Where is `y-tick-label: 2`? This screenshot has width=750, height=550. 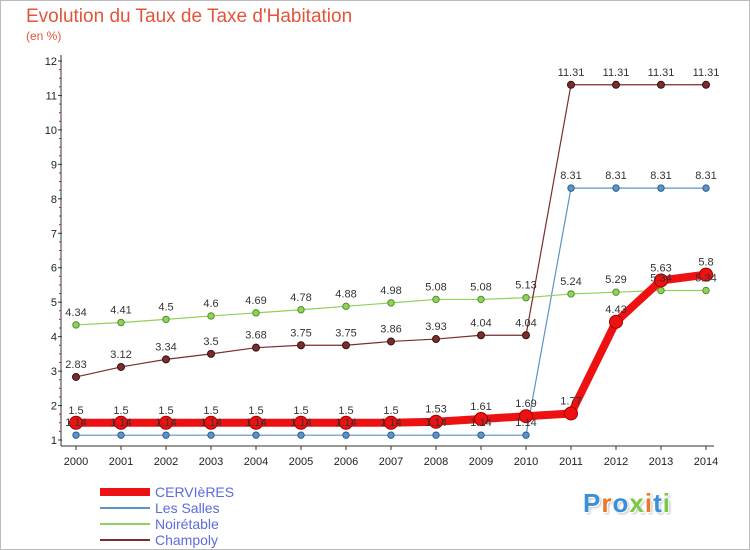 y-tick-label: 2 is located at coordinates (54, 407).